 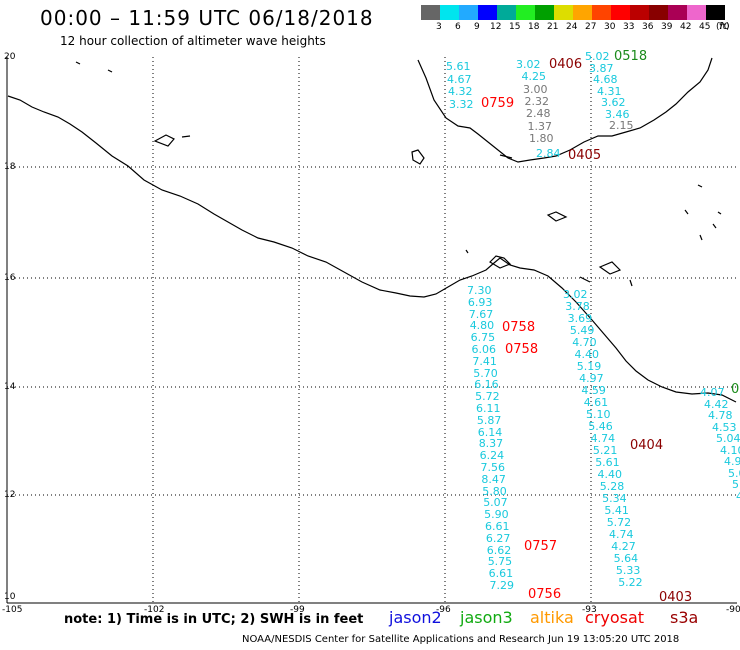 What do you see at coordinates (730, 450) in the screenshot?
I see `wave-height-value: 4.10` at bounding box center [730, 450].